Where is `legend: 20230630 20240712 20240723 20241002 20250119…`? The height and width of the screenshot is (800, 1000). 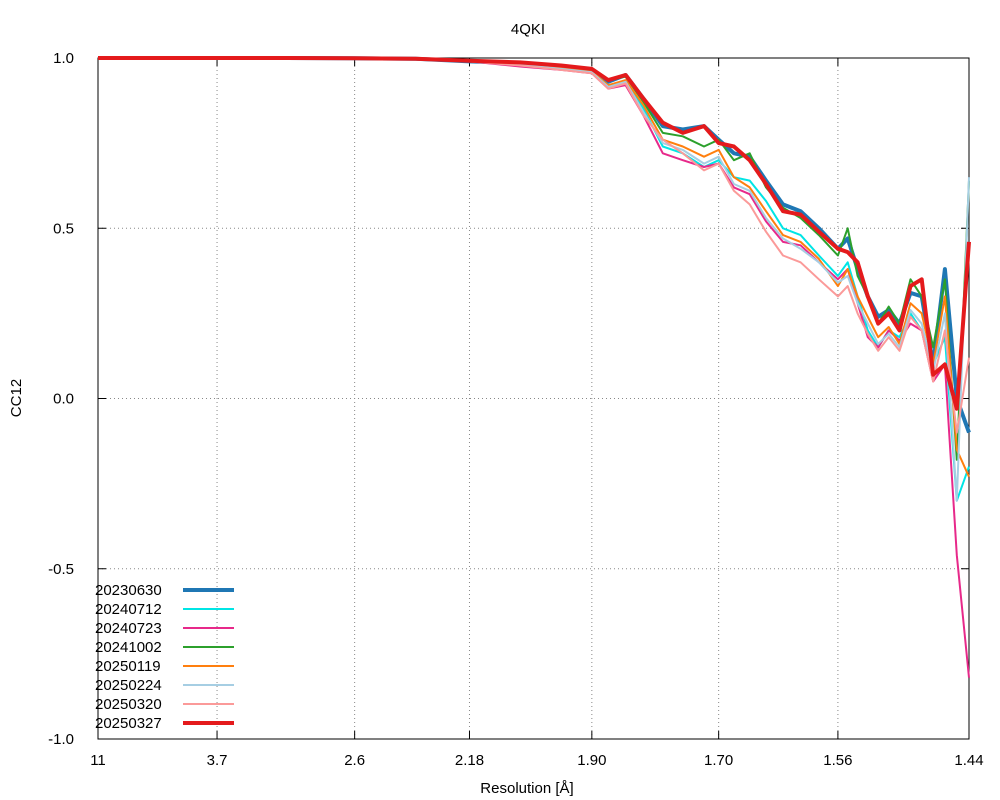
legend: 20230630 20240712 20240723 20241002 20250119… is located at coordinates (164, 657).